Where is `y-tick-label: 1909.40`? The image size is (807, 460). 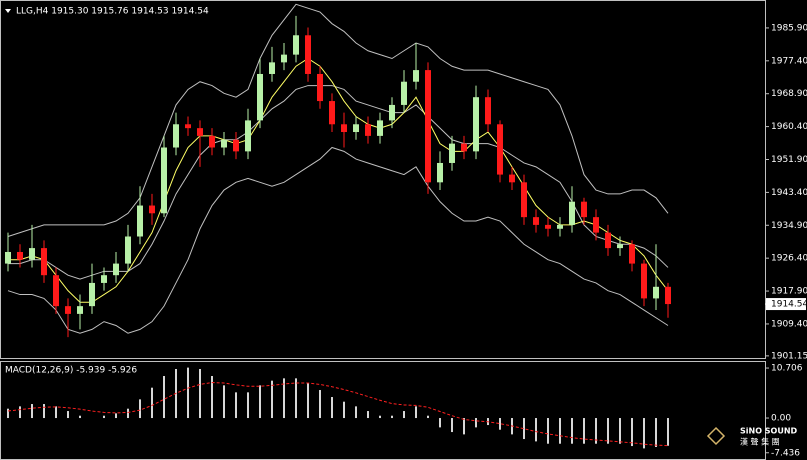
y-tick-label: 1909.40 is located at coordinates (789, 324).